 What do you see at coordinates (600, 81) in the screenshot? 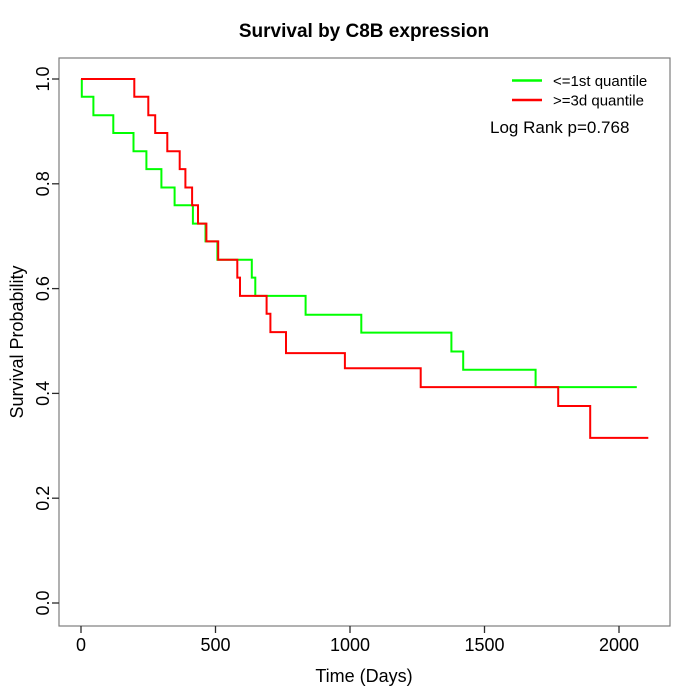
I see `legend-label-first-quantile: <=1st quantile` at bounding box center [600, 81].